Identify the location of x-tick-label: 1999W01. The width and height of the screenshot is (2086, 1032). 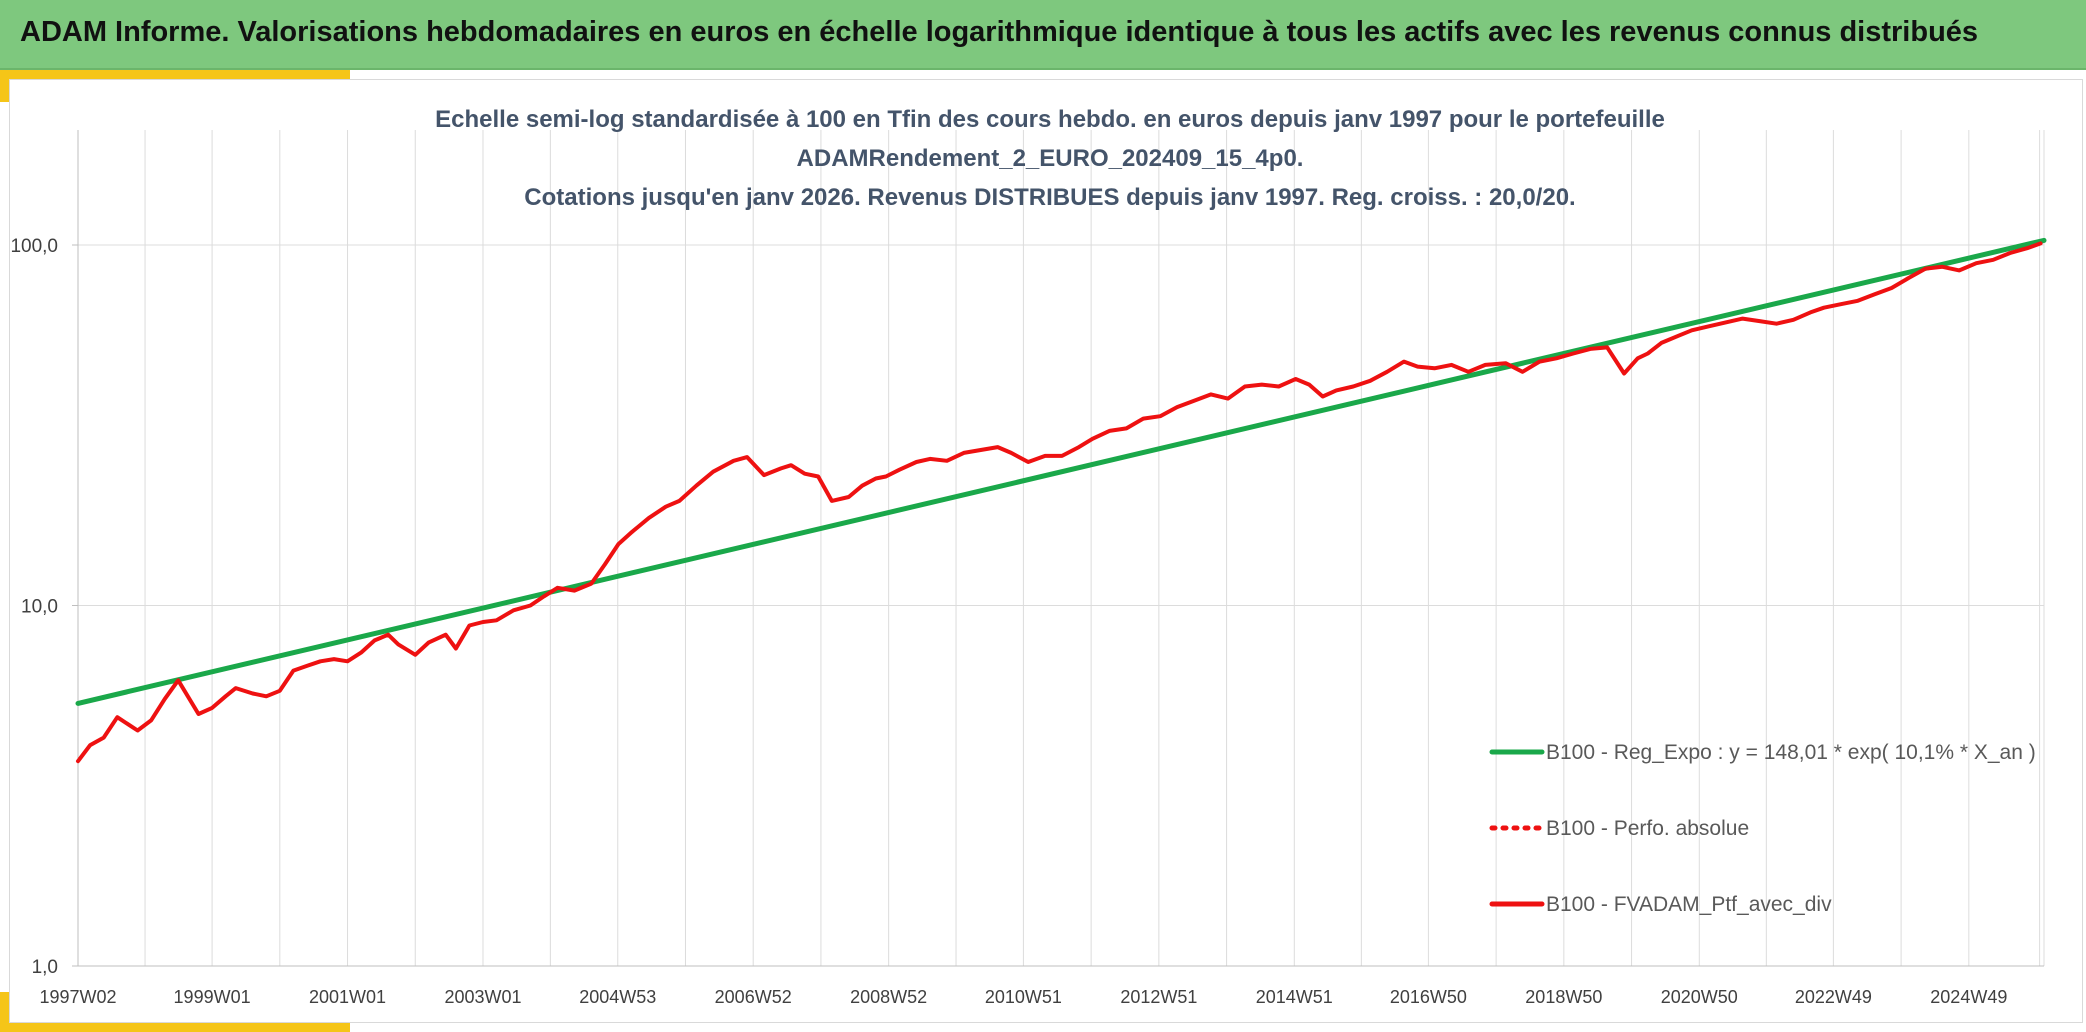
(212, 997).